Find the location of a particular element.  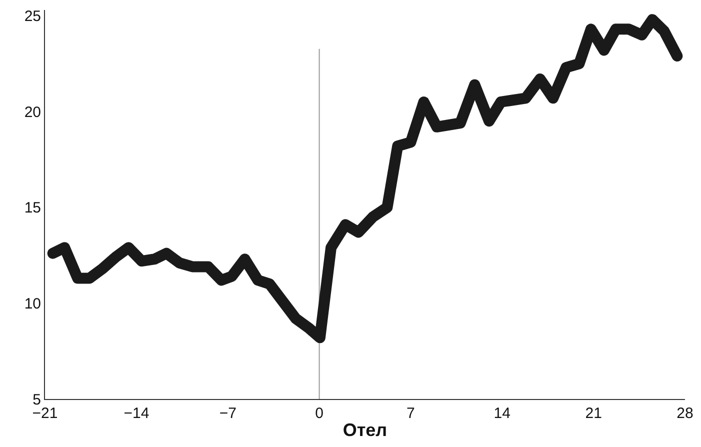

y-tick-label: 10 is located at coordinates (32, 303).